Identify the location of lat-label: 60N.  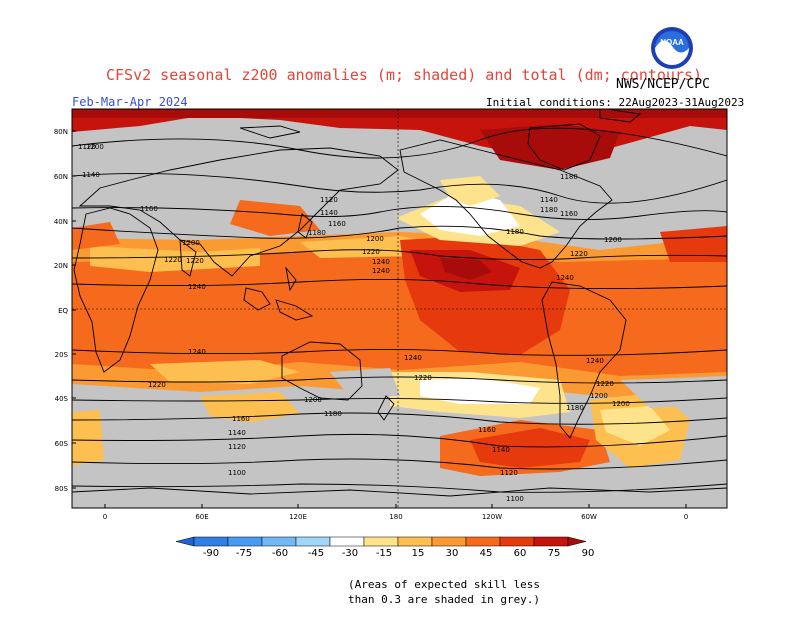
(61, 177).